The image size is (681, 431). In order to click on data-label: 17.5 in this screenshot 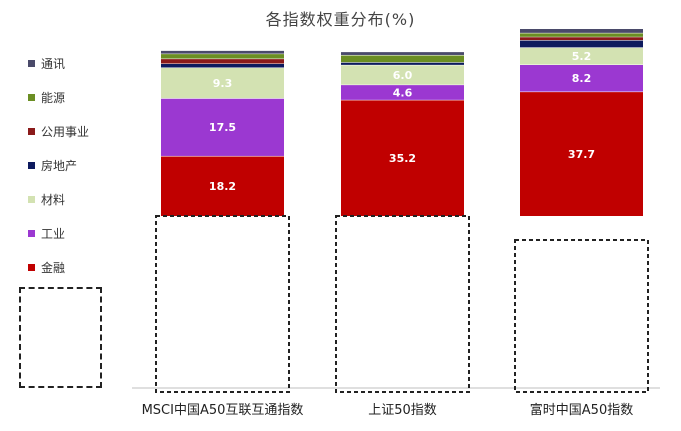, I will do `click(222, 127)`.